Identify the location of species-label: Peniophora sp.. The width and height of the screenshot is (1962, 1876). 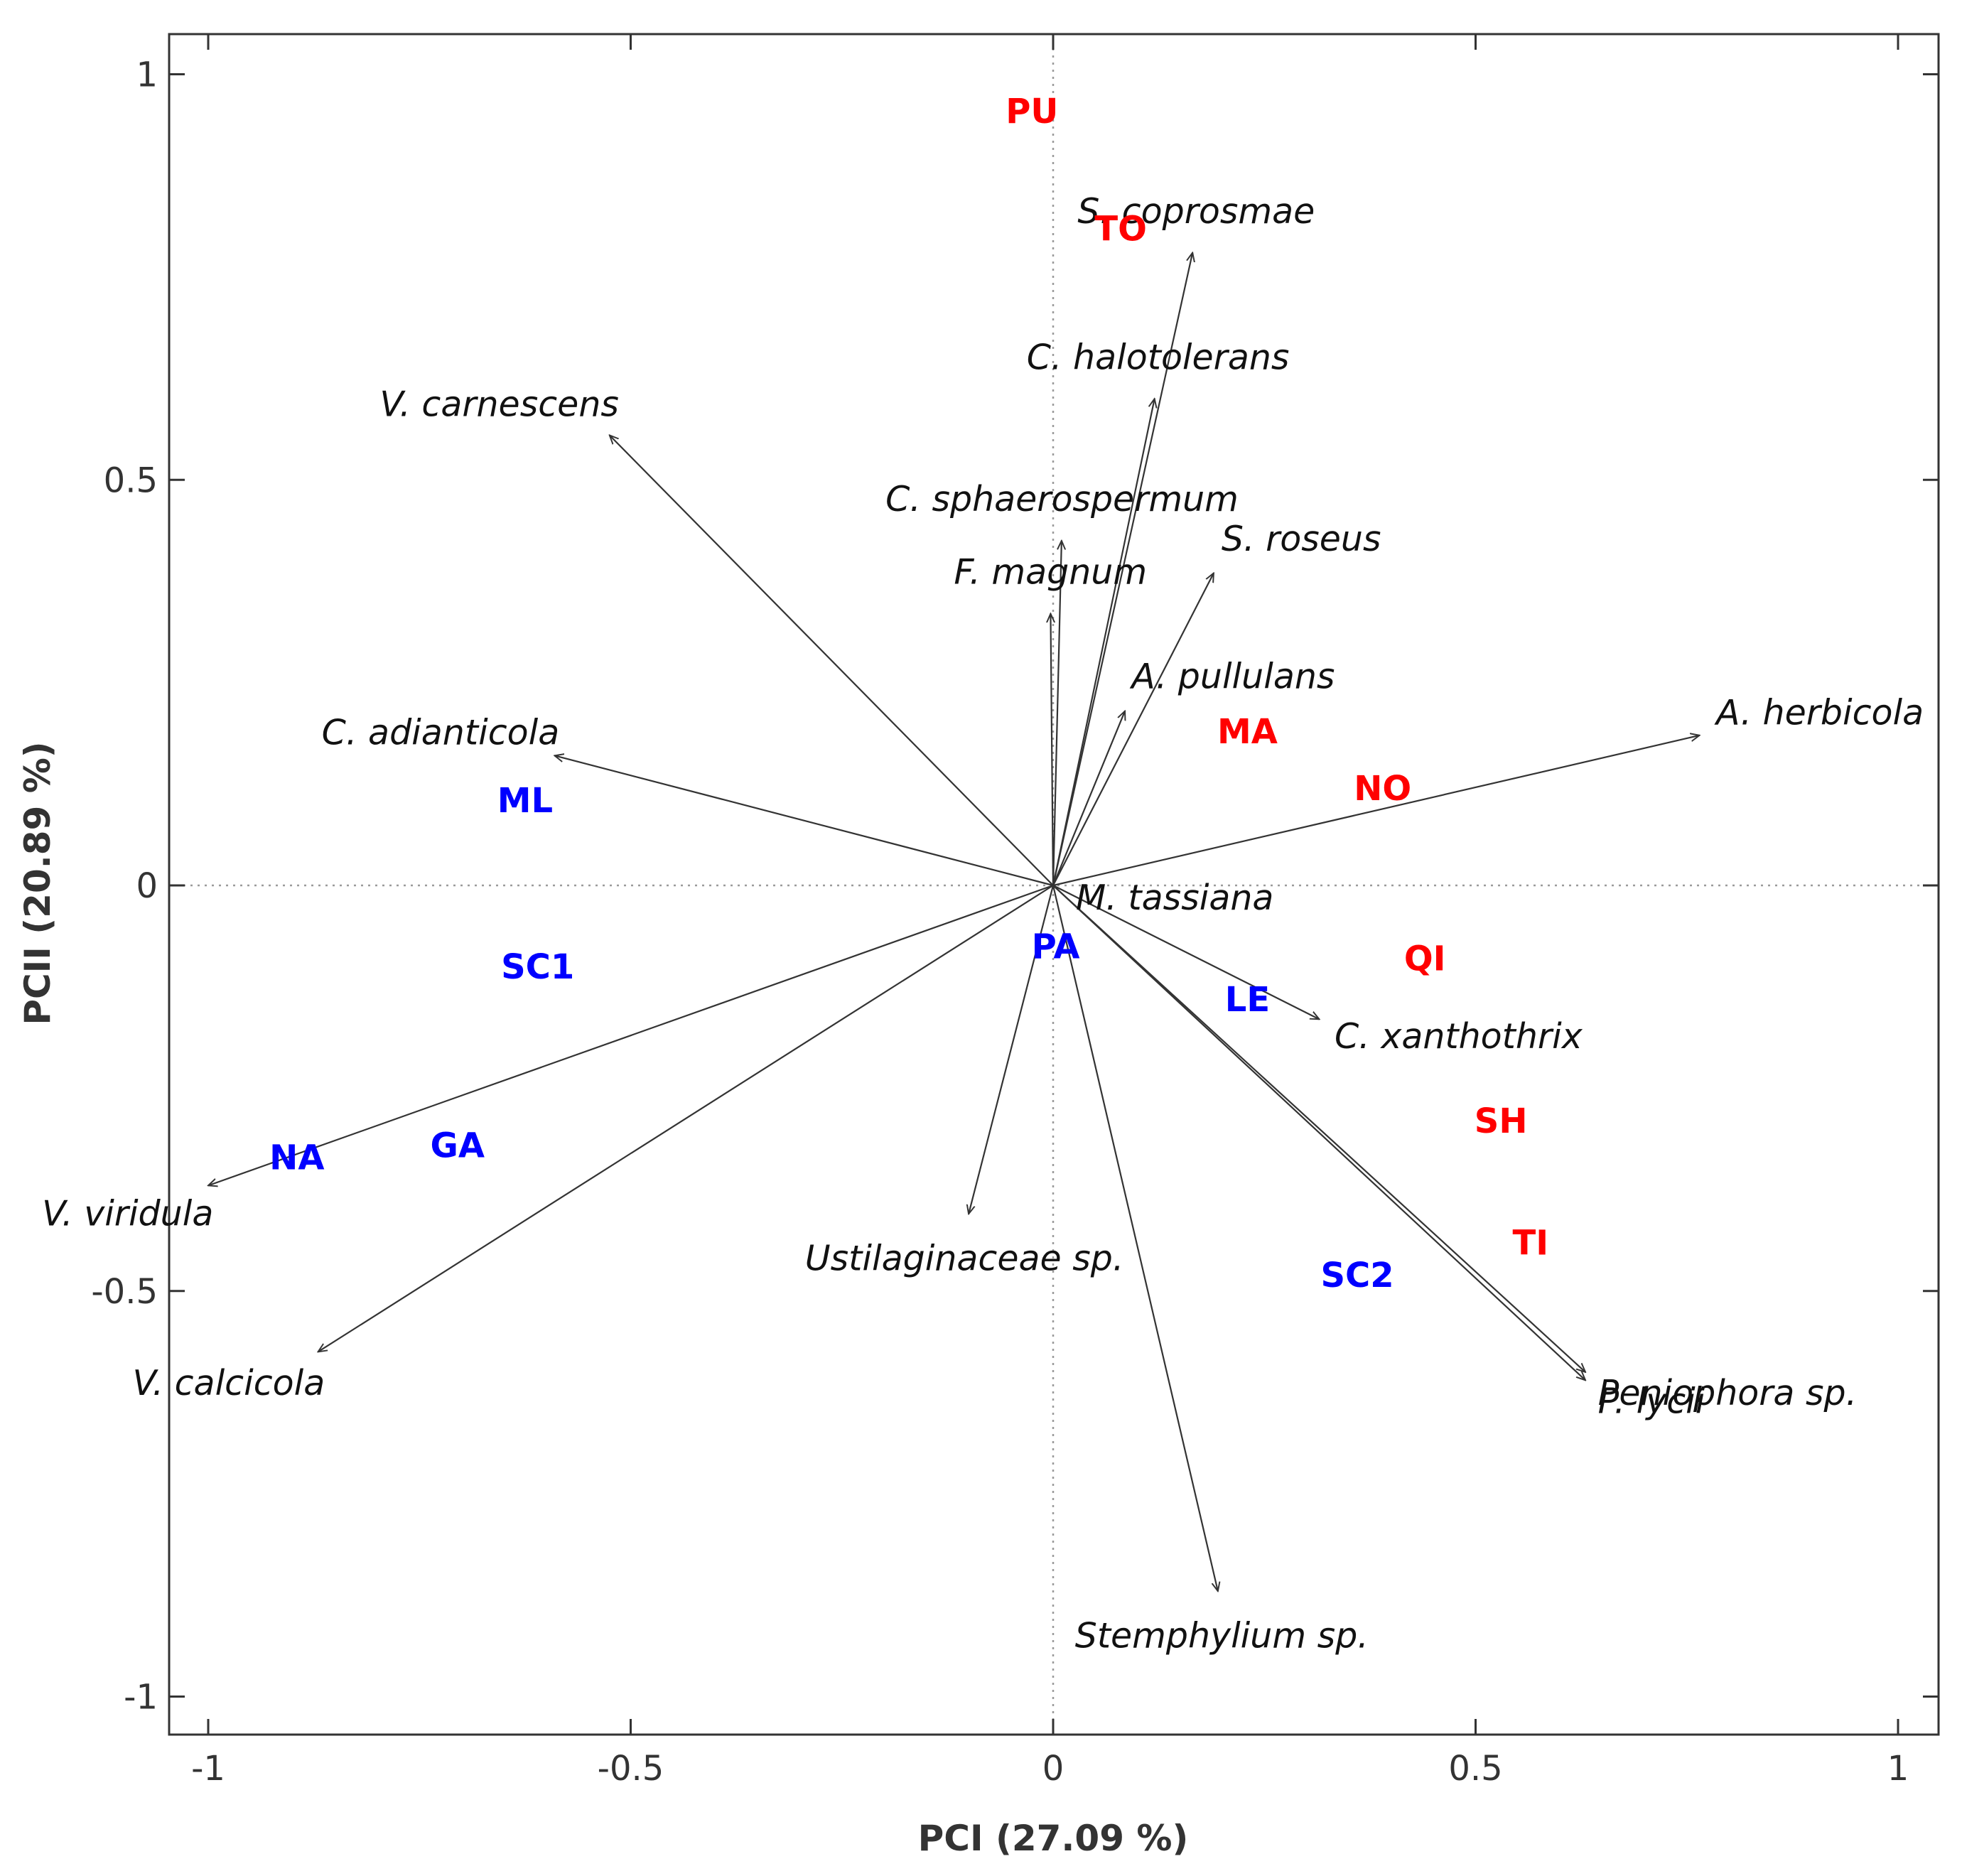
(1727, 1393).